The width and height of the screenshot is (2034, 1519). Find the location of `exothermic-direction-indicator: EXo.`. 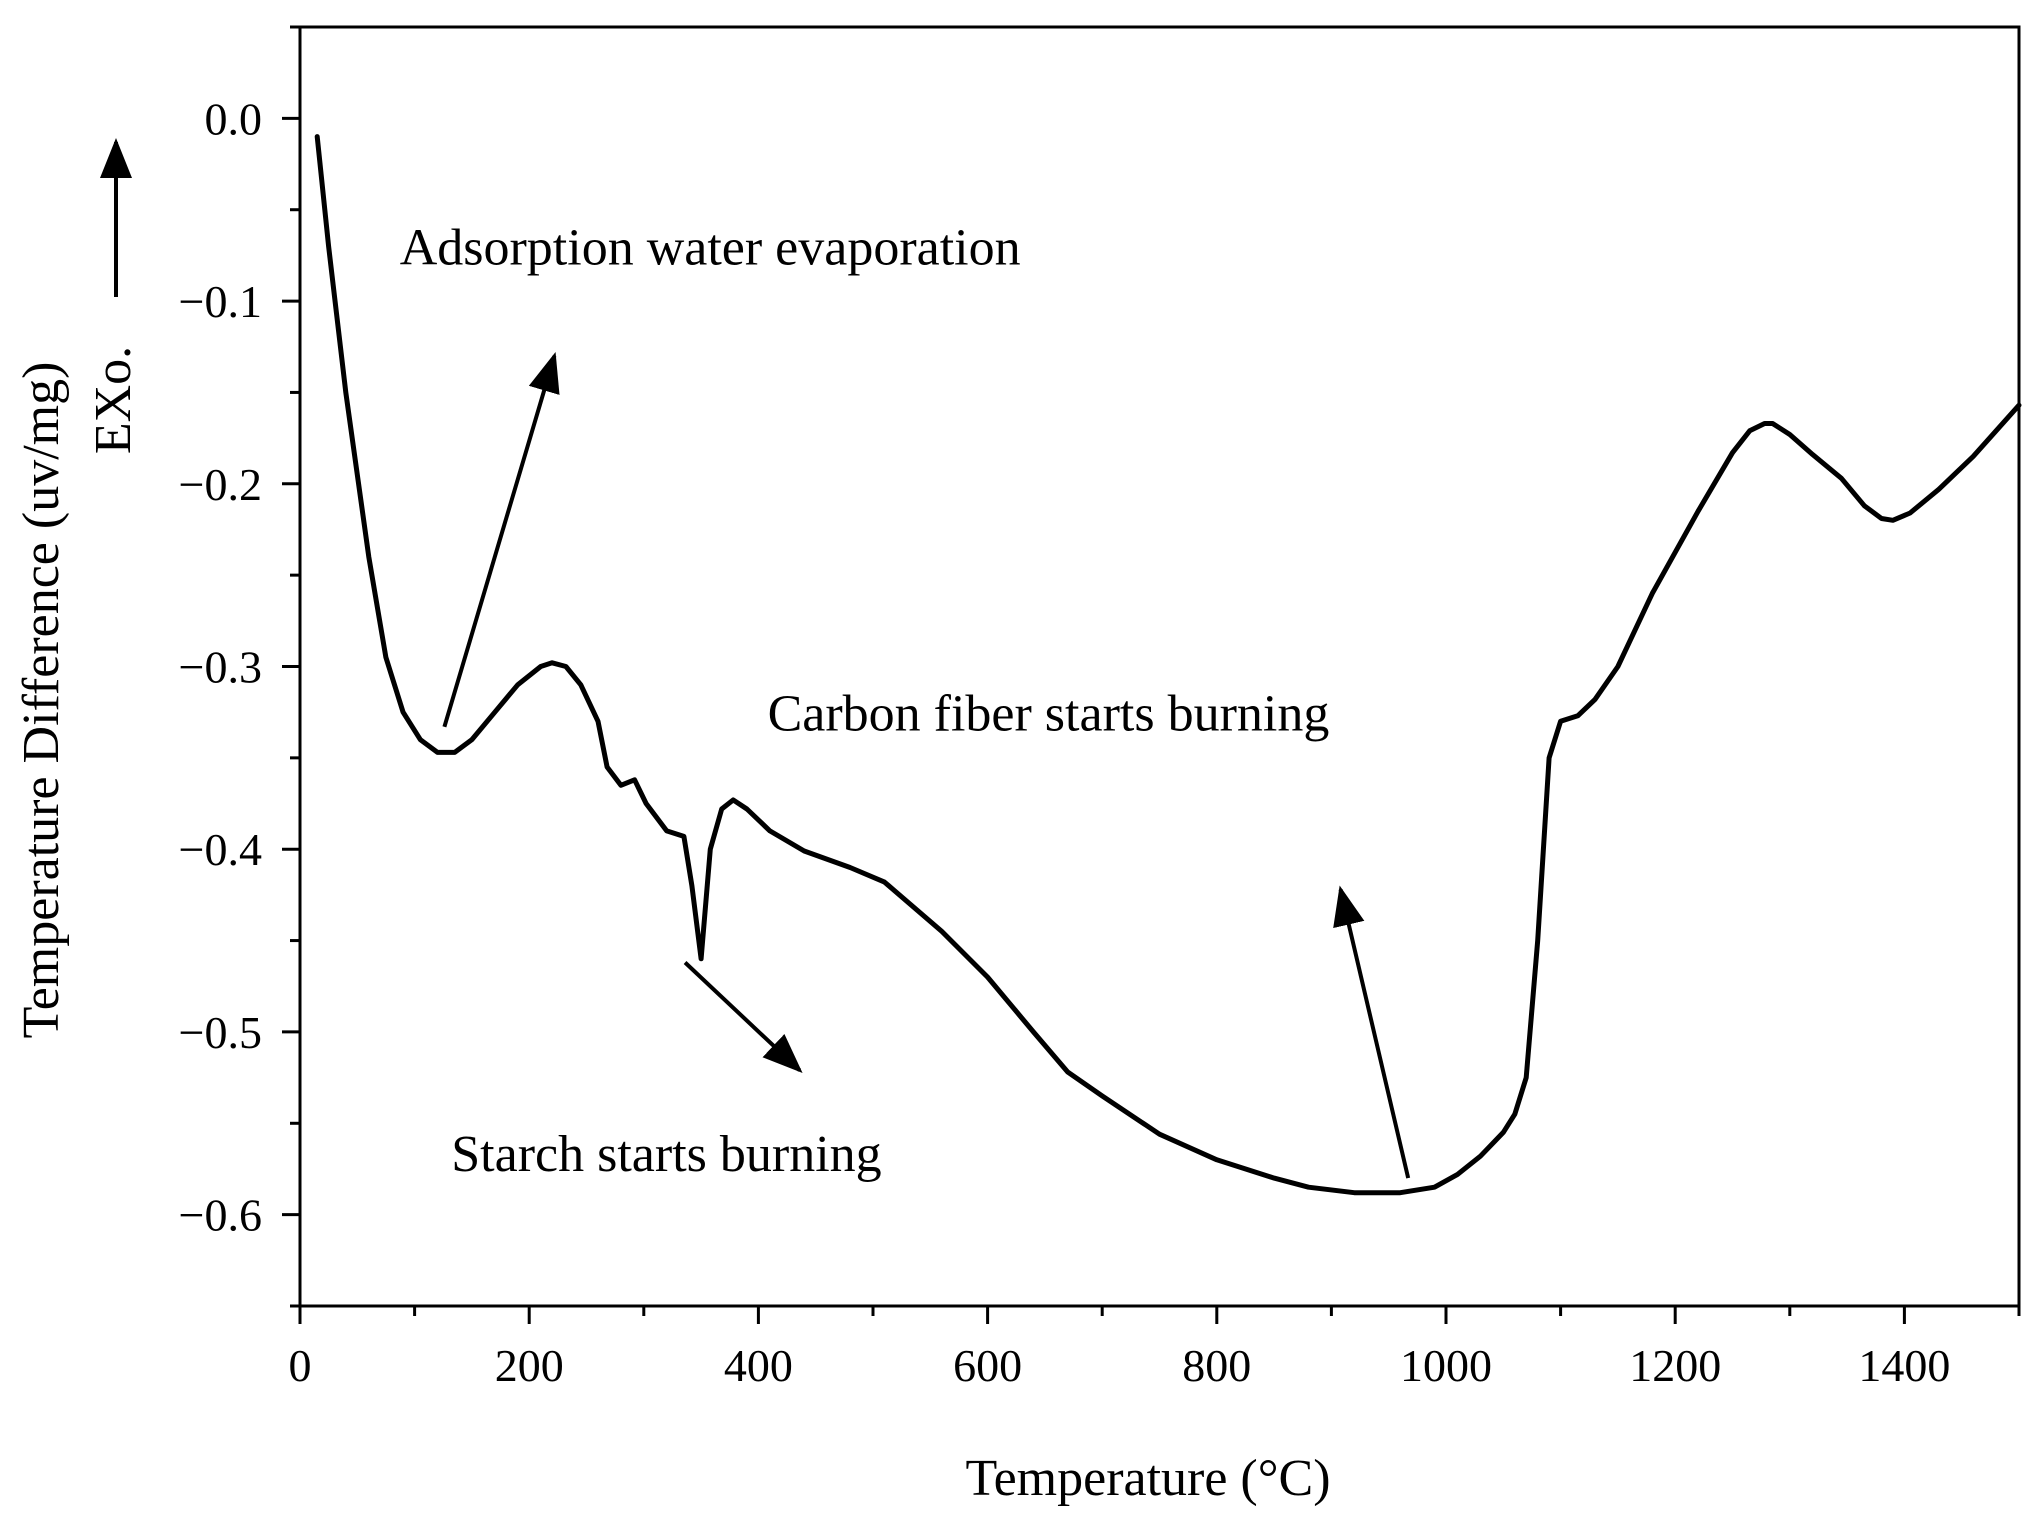

exothermic-direction-indicator: EXo. is located at coordinates (113, 296).